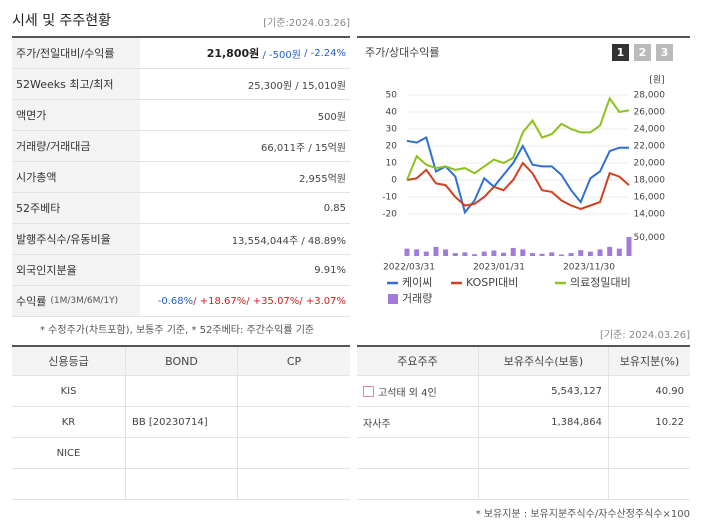  I want to click on row: 52주베타 0.85, so click(181, 208).